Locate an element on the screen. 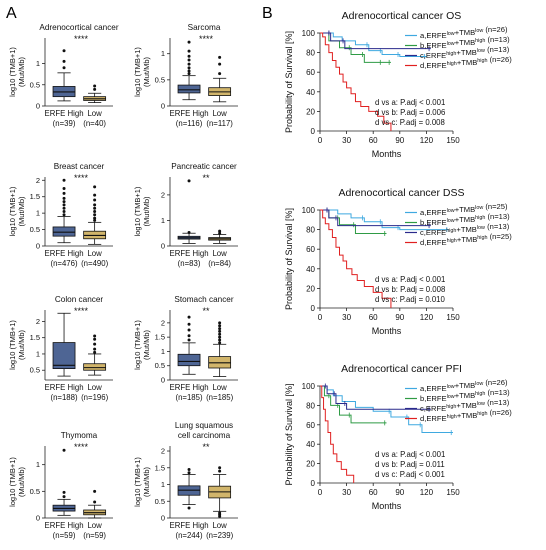 Image resolution: width=546 pixels, height=550 pixels. chart-pfi-legend-entry: d,ERFEhigh+TMBhigh (n=26) is located at coordinates (466, 415).